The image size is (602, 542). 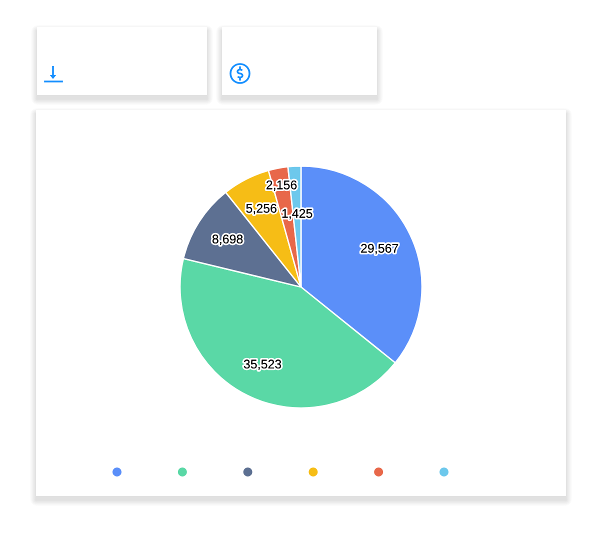 I want to click on data-label: 8,698, so click(x=227, y=239).